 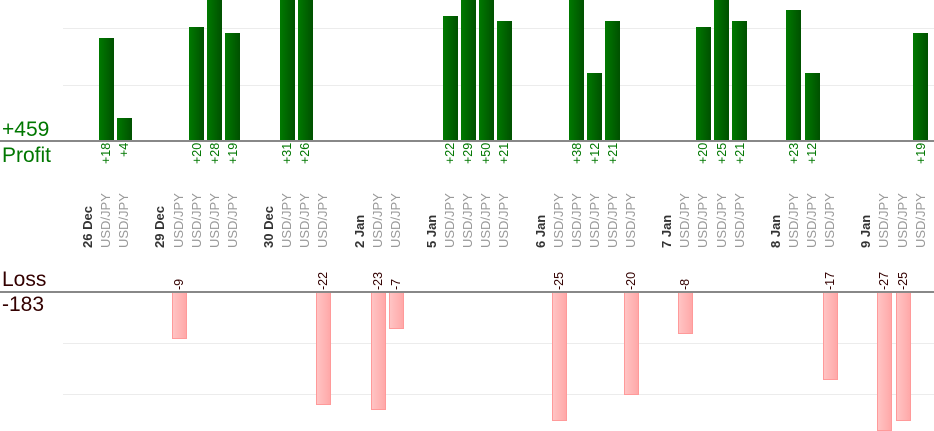 What do you see at coordinates (468, 154) in the screenshot?
I see `profit-value-label: +29` at bounding box center [468, 154].